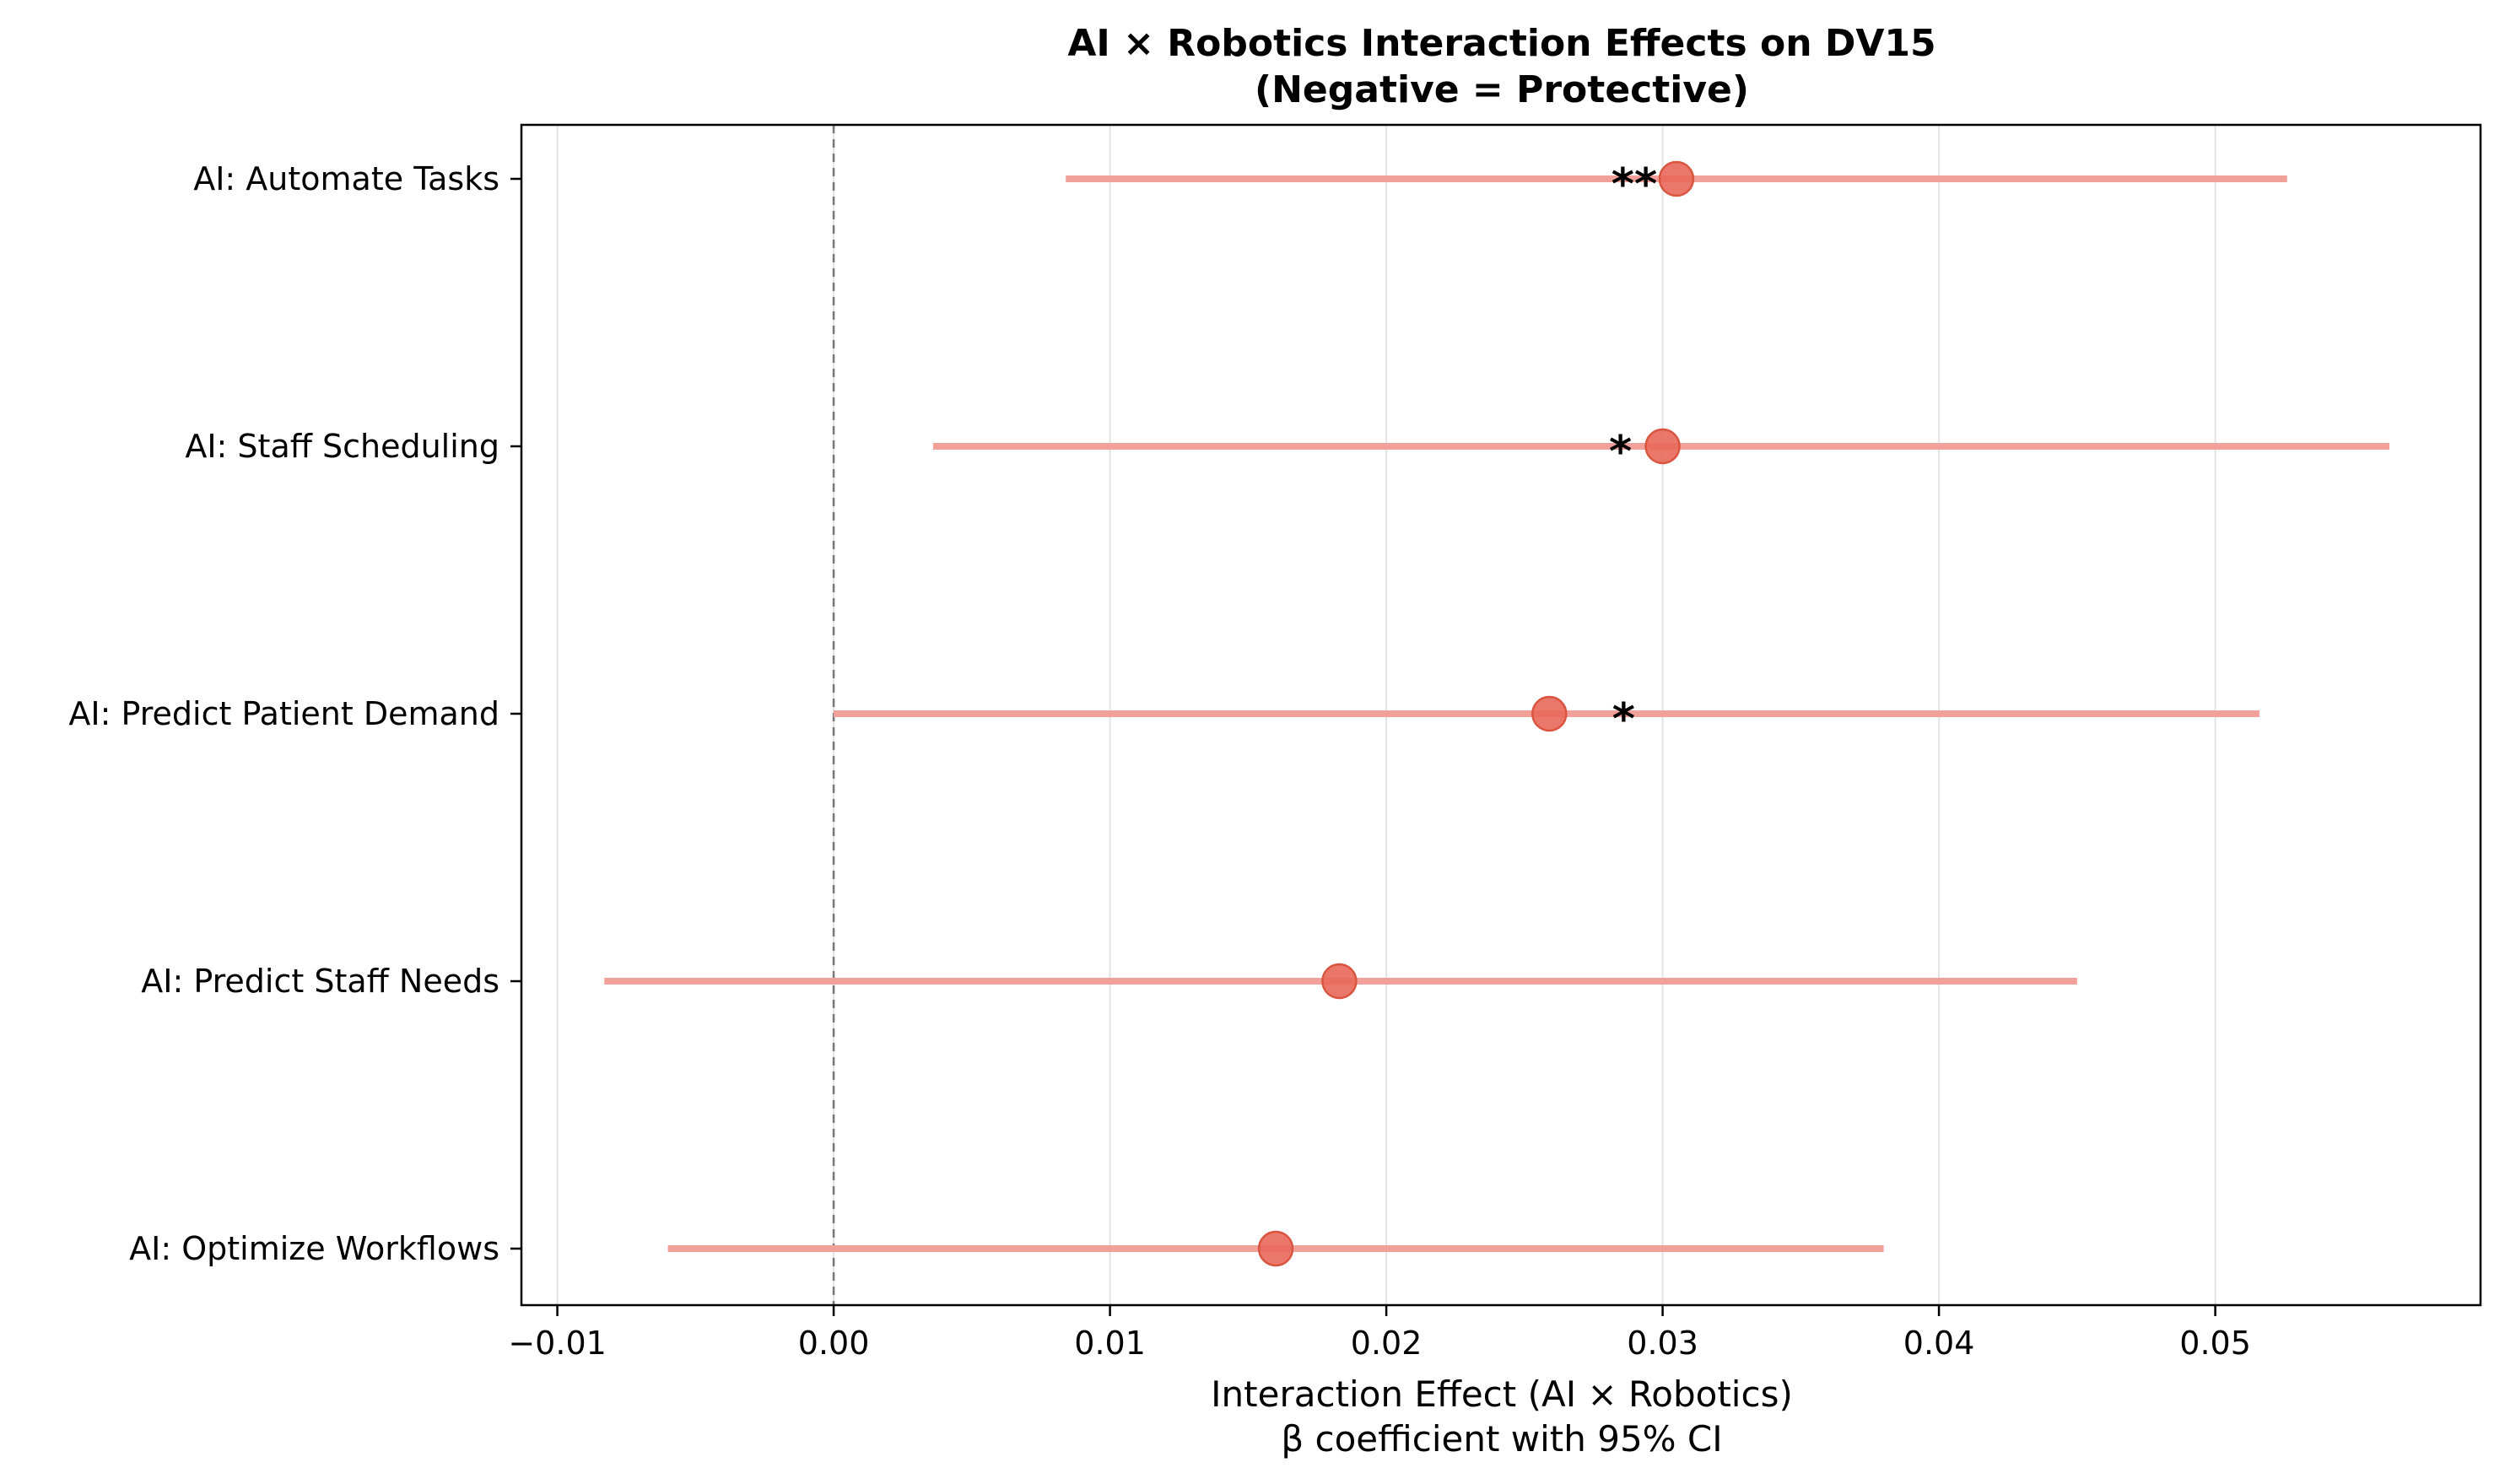 The width and height of the screenshot is (2505, 1484). I want to click on y-tick-label: AI: Predict Patient Demand, so click(283, 713).